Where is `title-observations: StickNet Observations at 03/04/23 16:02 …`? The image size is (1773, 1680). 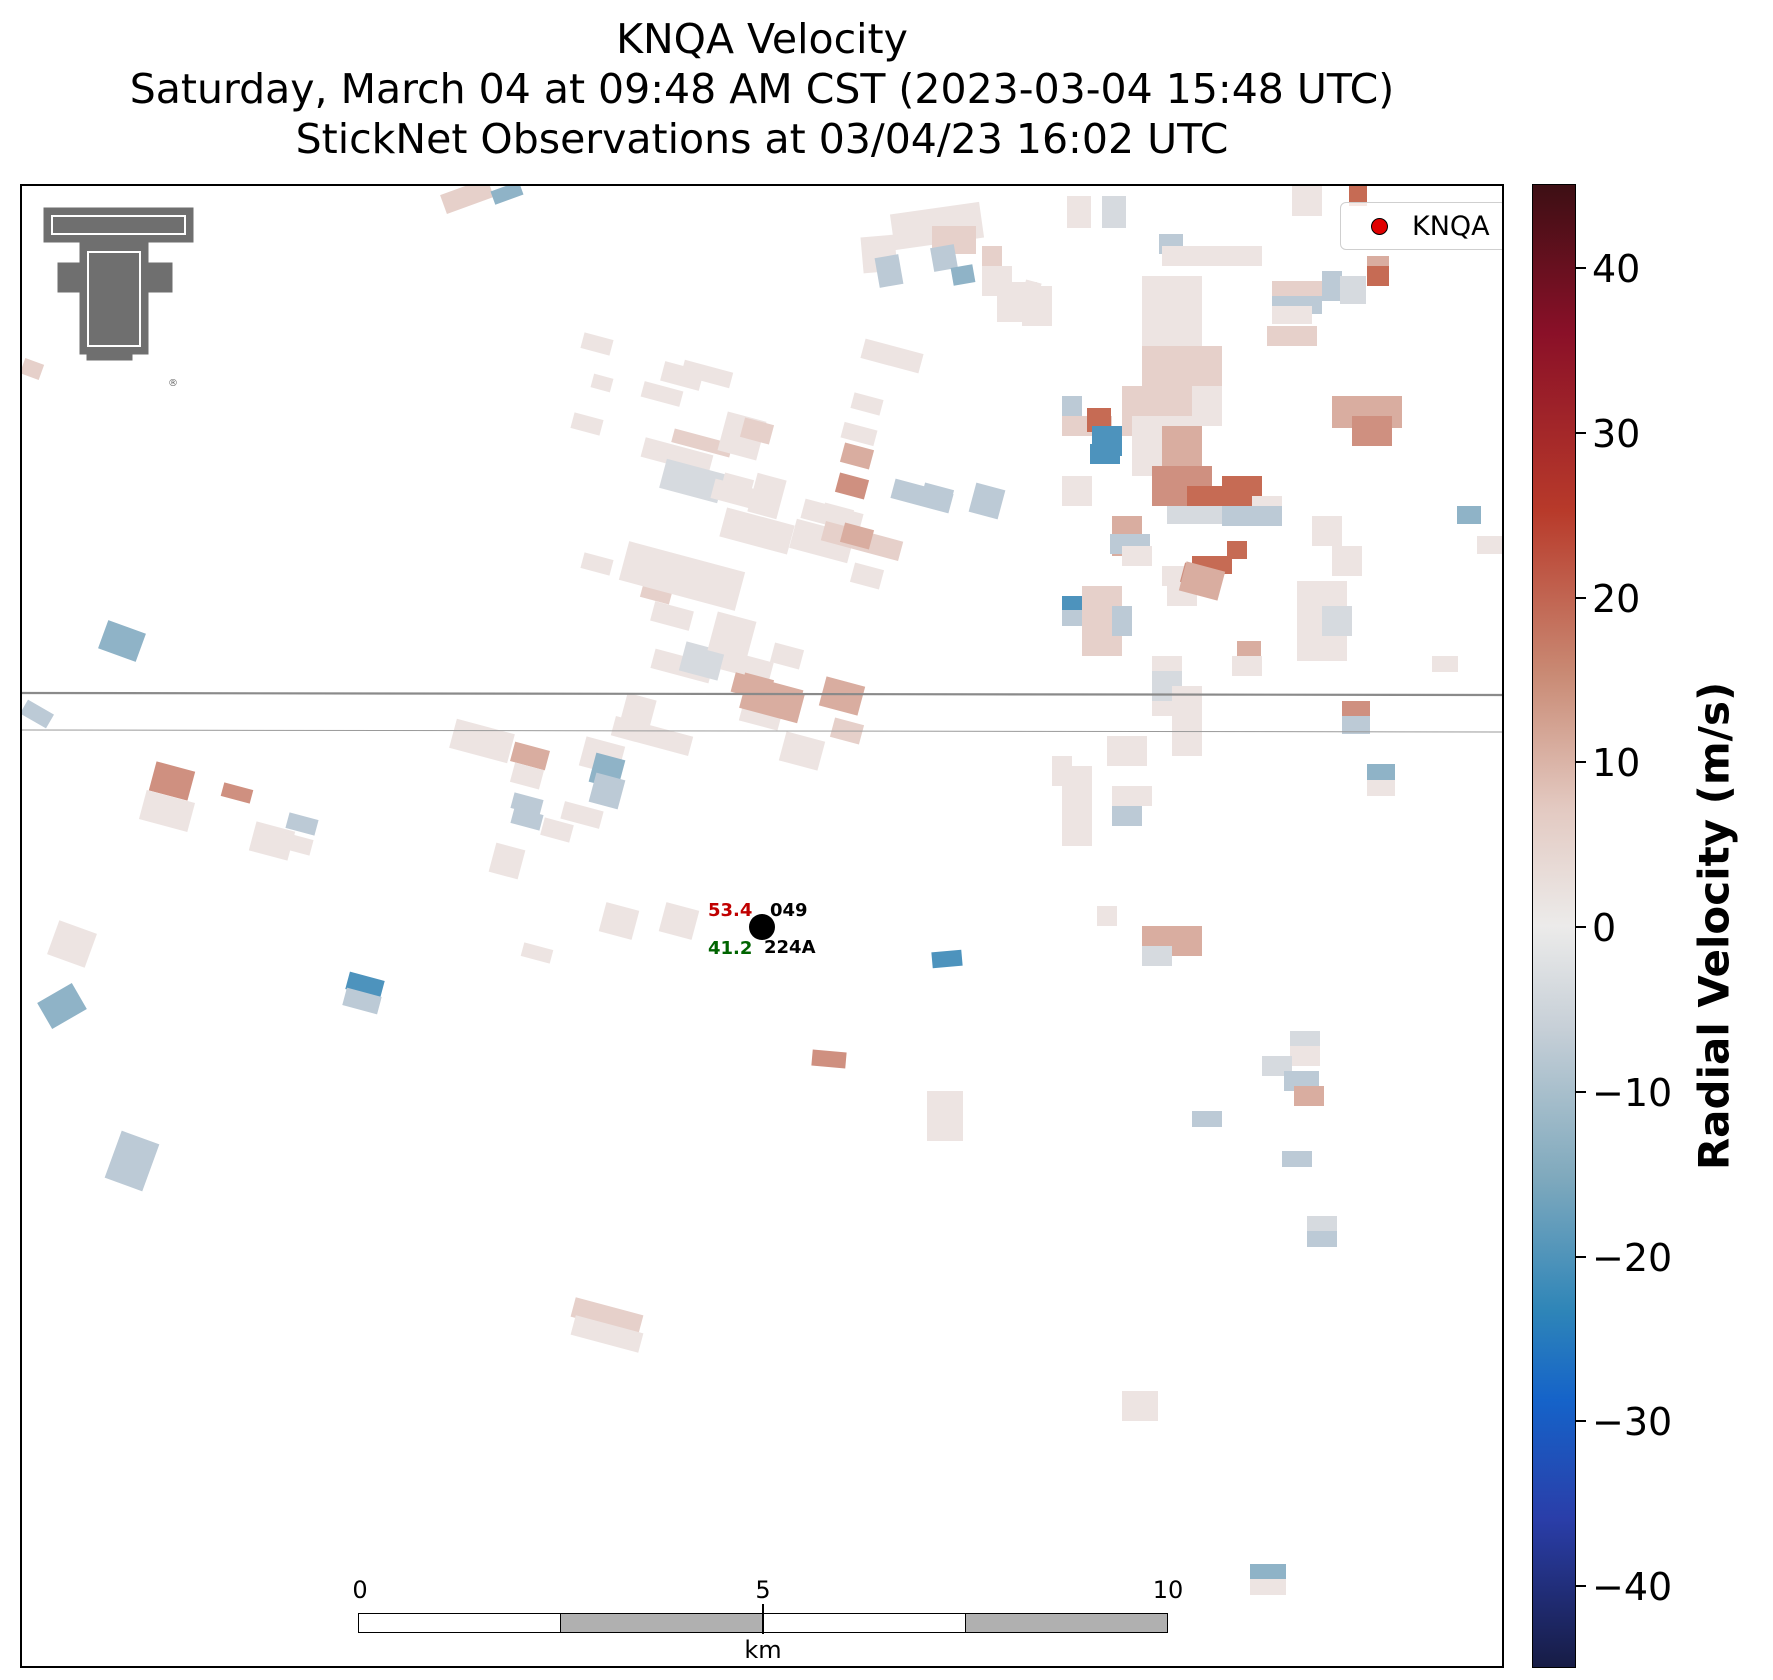 title-observations: StickNet Observations at 03/04/23 16:02 … is located at coordinates (762, 139).